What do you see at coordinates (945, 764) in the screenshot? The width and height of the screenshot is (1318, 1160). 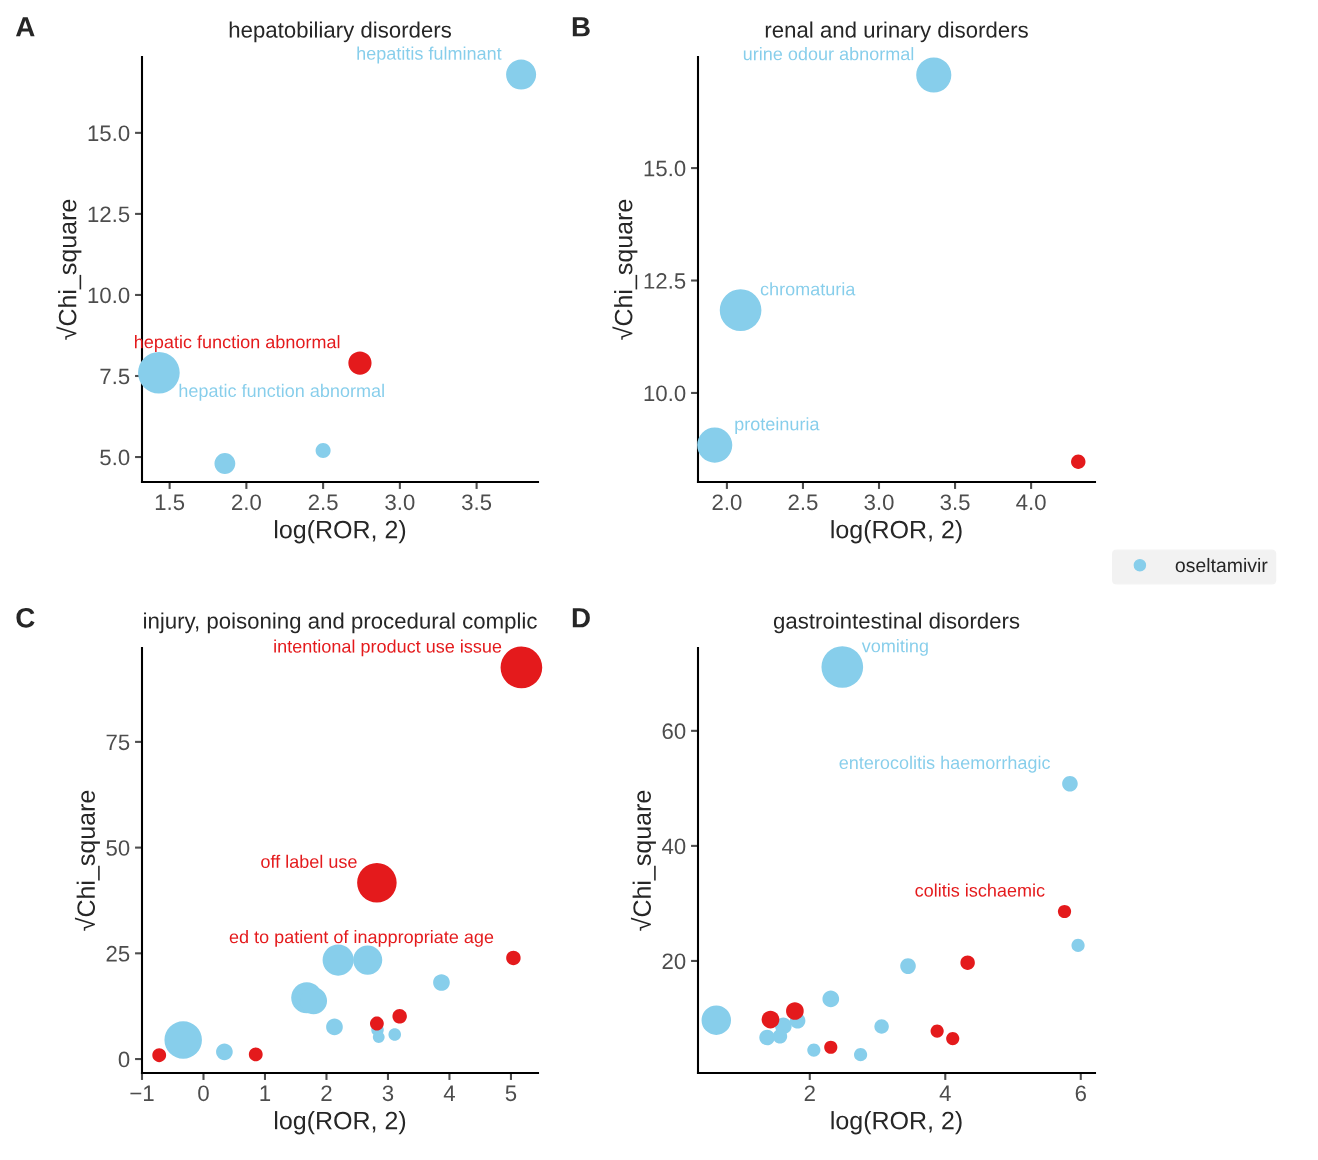 I see `annotation: enterocolitis haemorrhagic` at bounding box center [945, 764].